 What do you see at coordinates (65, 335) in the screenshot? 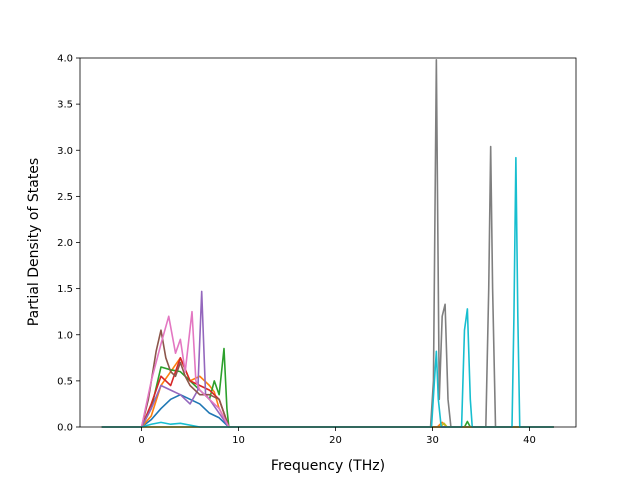
I see `y-tick-label: 1.0` at bounding box center [65, 335].